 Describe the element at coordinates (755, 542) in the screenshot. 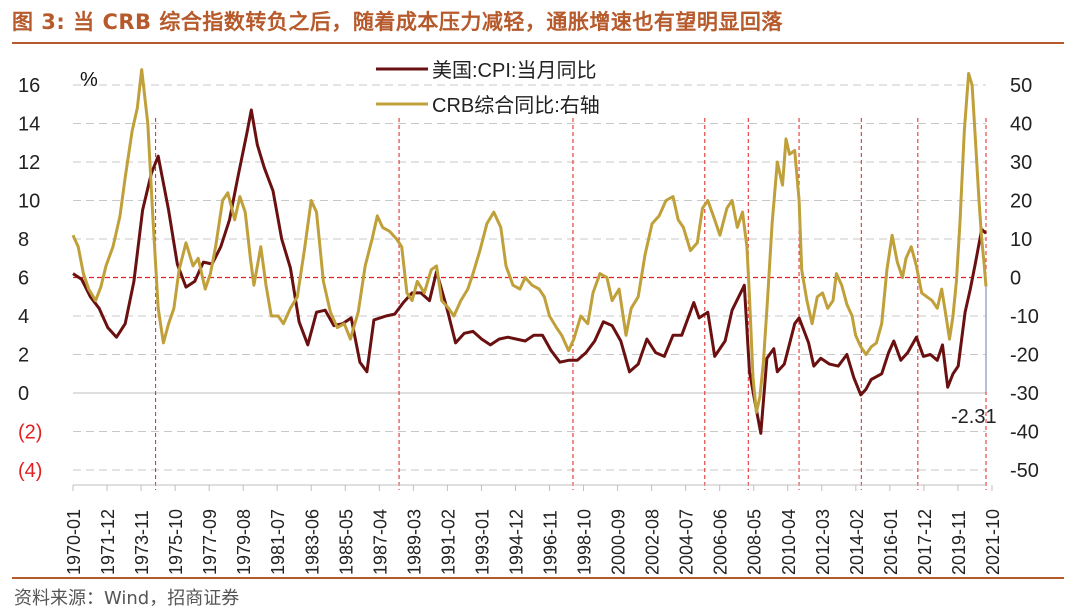

I see `x-axis-tick-label: 2008-05` at that location.